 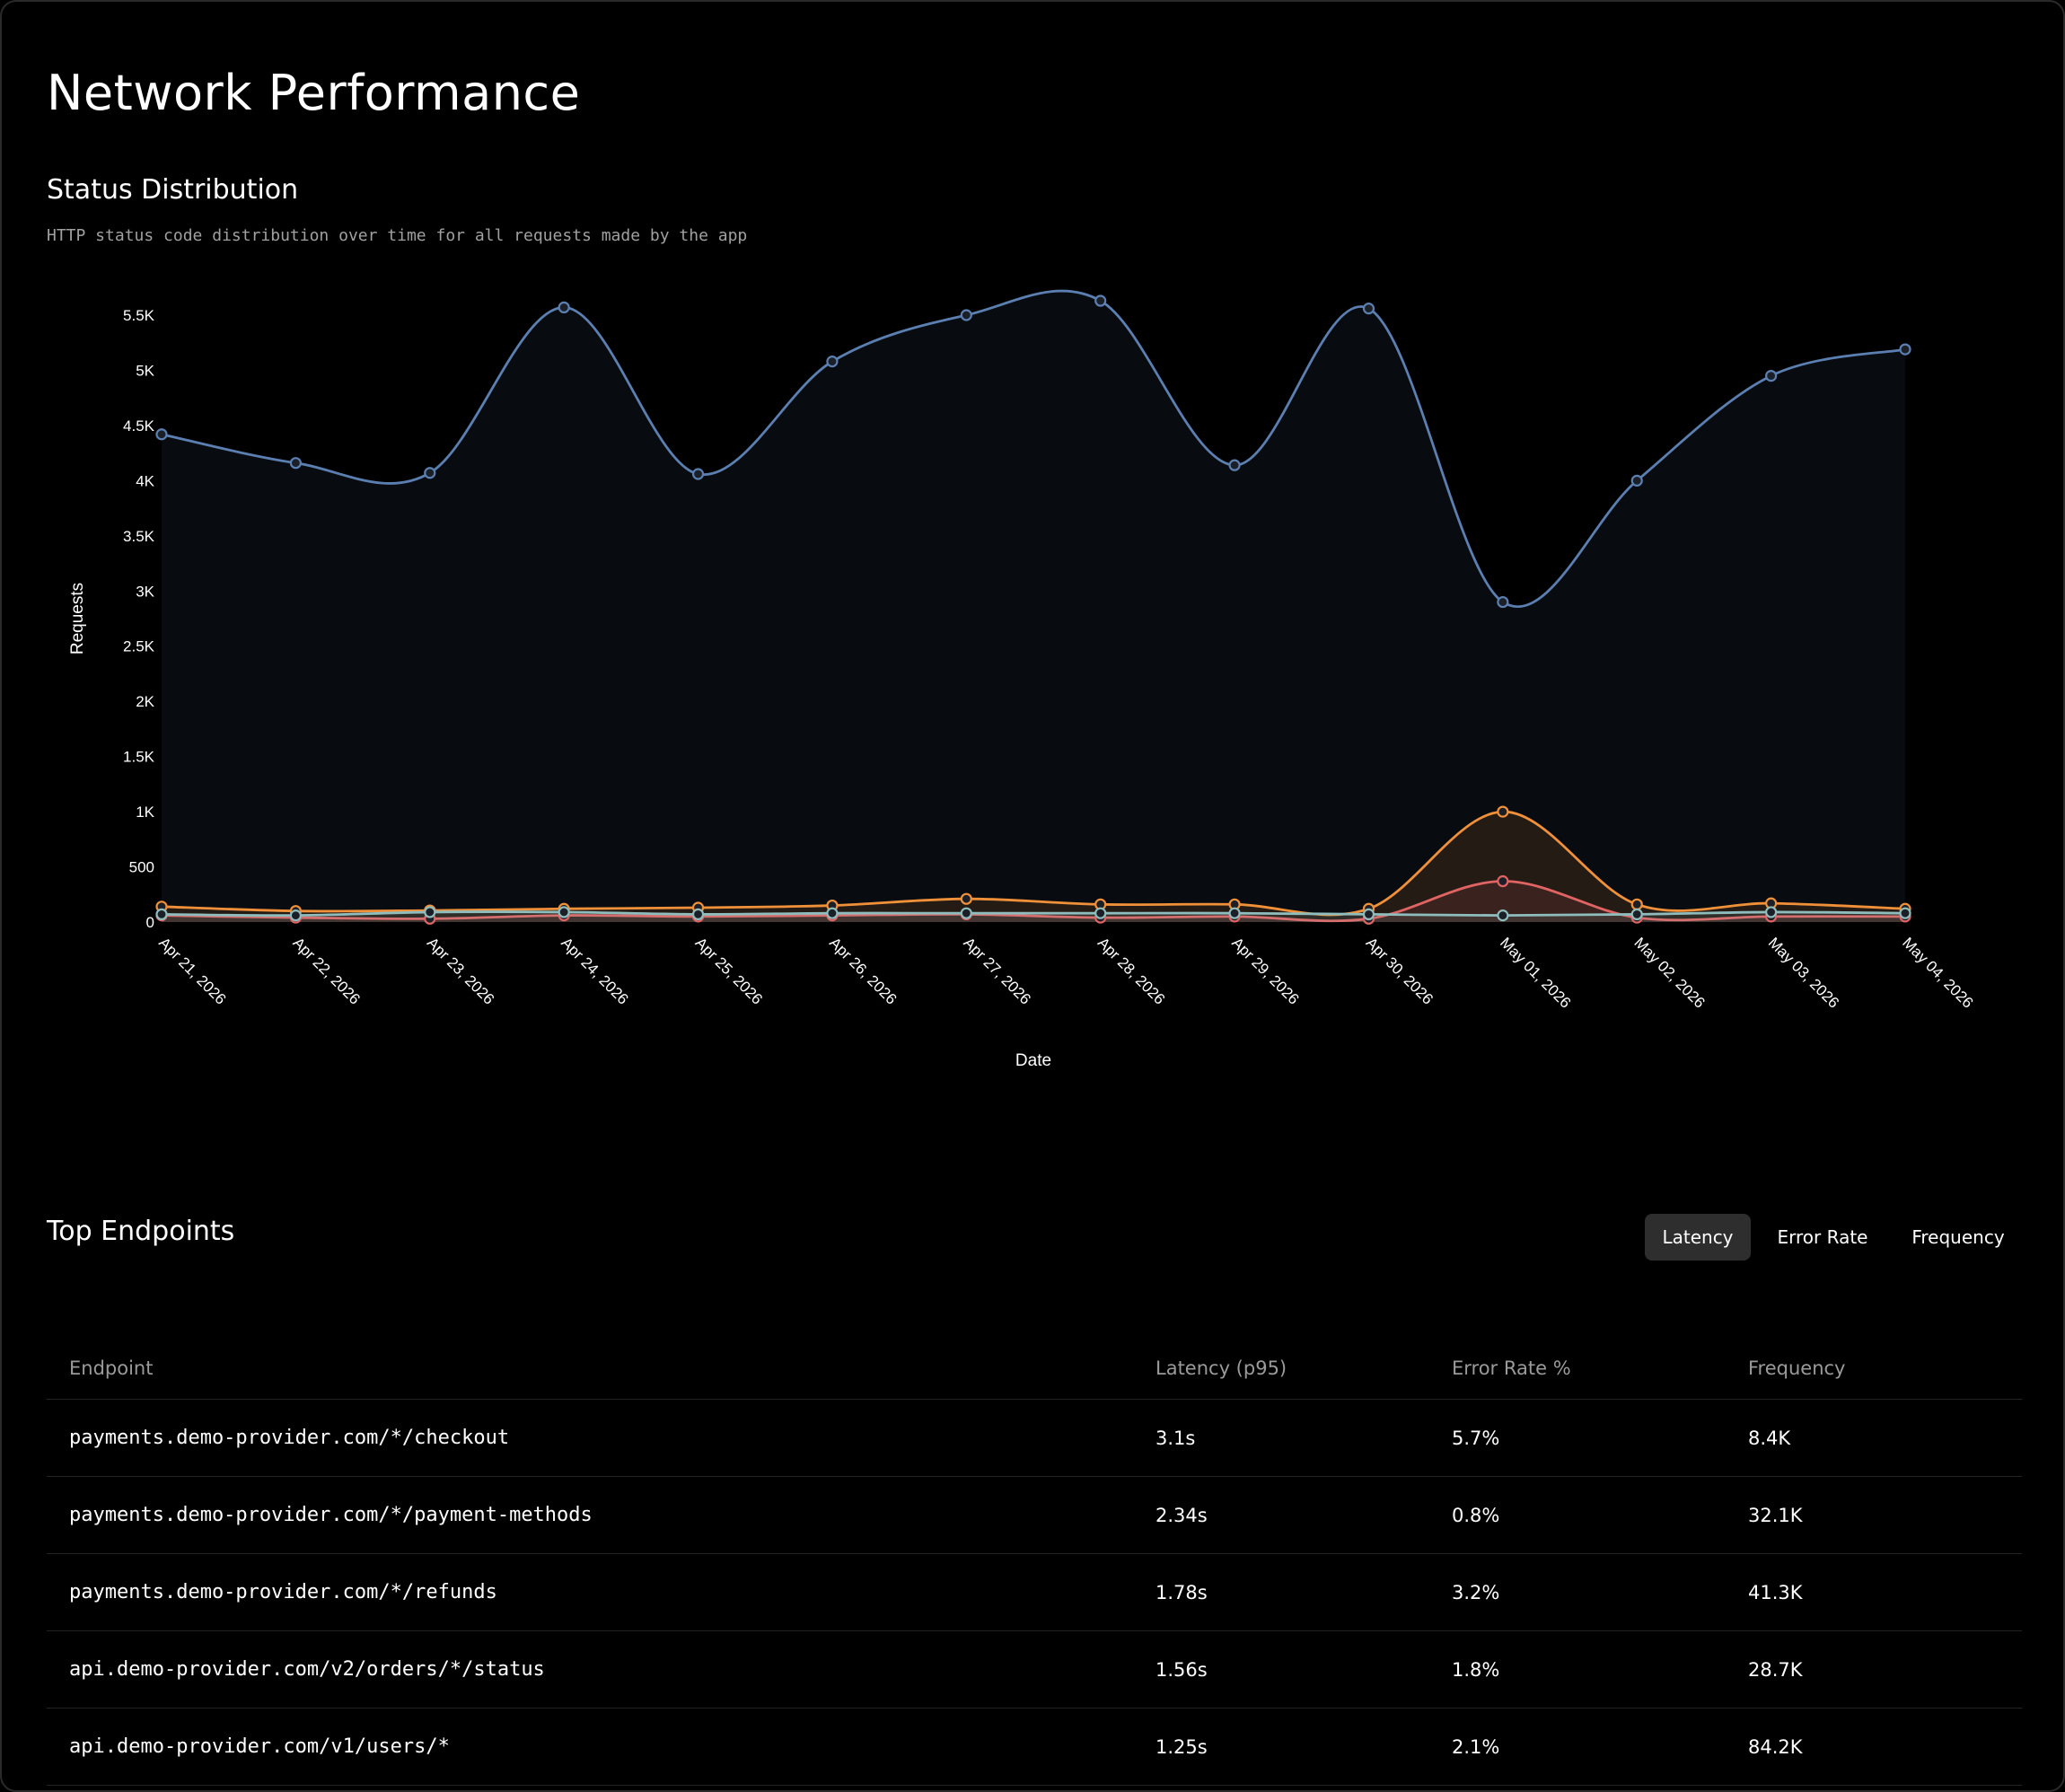 What do you see at coordinates (145, 591) in the screenshot?
I see `y-tick-label: 3K` at bounding box center [145, 591].